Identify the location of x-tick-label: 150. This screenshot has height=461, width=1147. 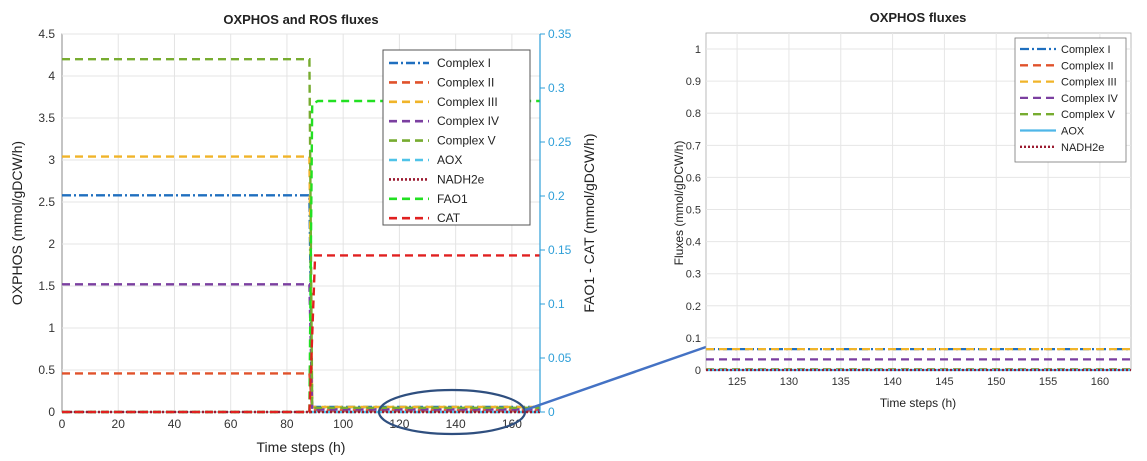
(996, 382).